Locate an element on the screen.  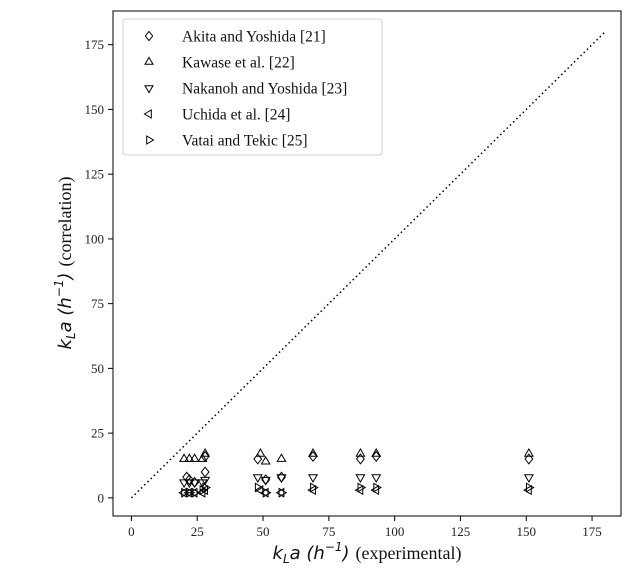
legend-label: Akita and Yoshida [21] is located at coordinates (254, 37).